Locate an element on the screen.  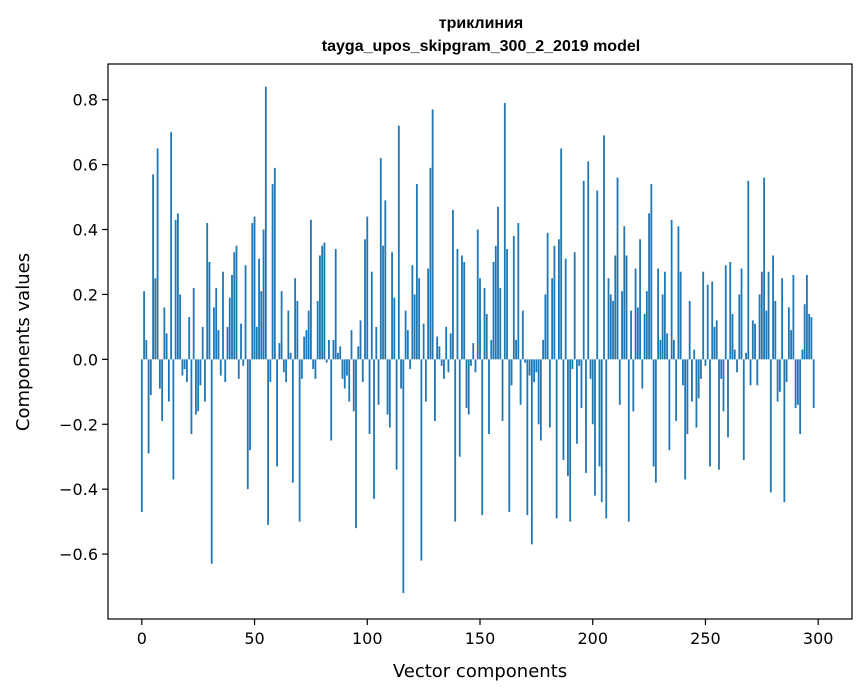
y-tick-label: −0.2 is located at coordinates (78, 424).